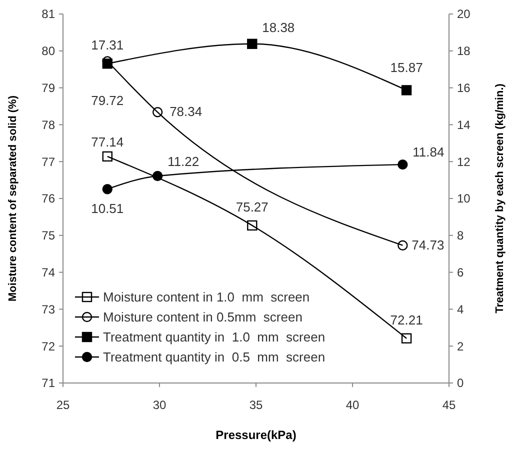 The image size is (515, 459). I want to click on x-tick-label: 35, so click(256, 405).